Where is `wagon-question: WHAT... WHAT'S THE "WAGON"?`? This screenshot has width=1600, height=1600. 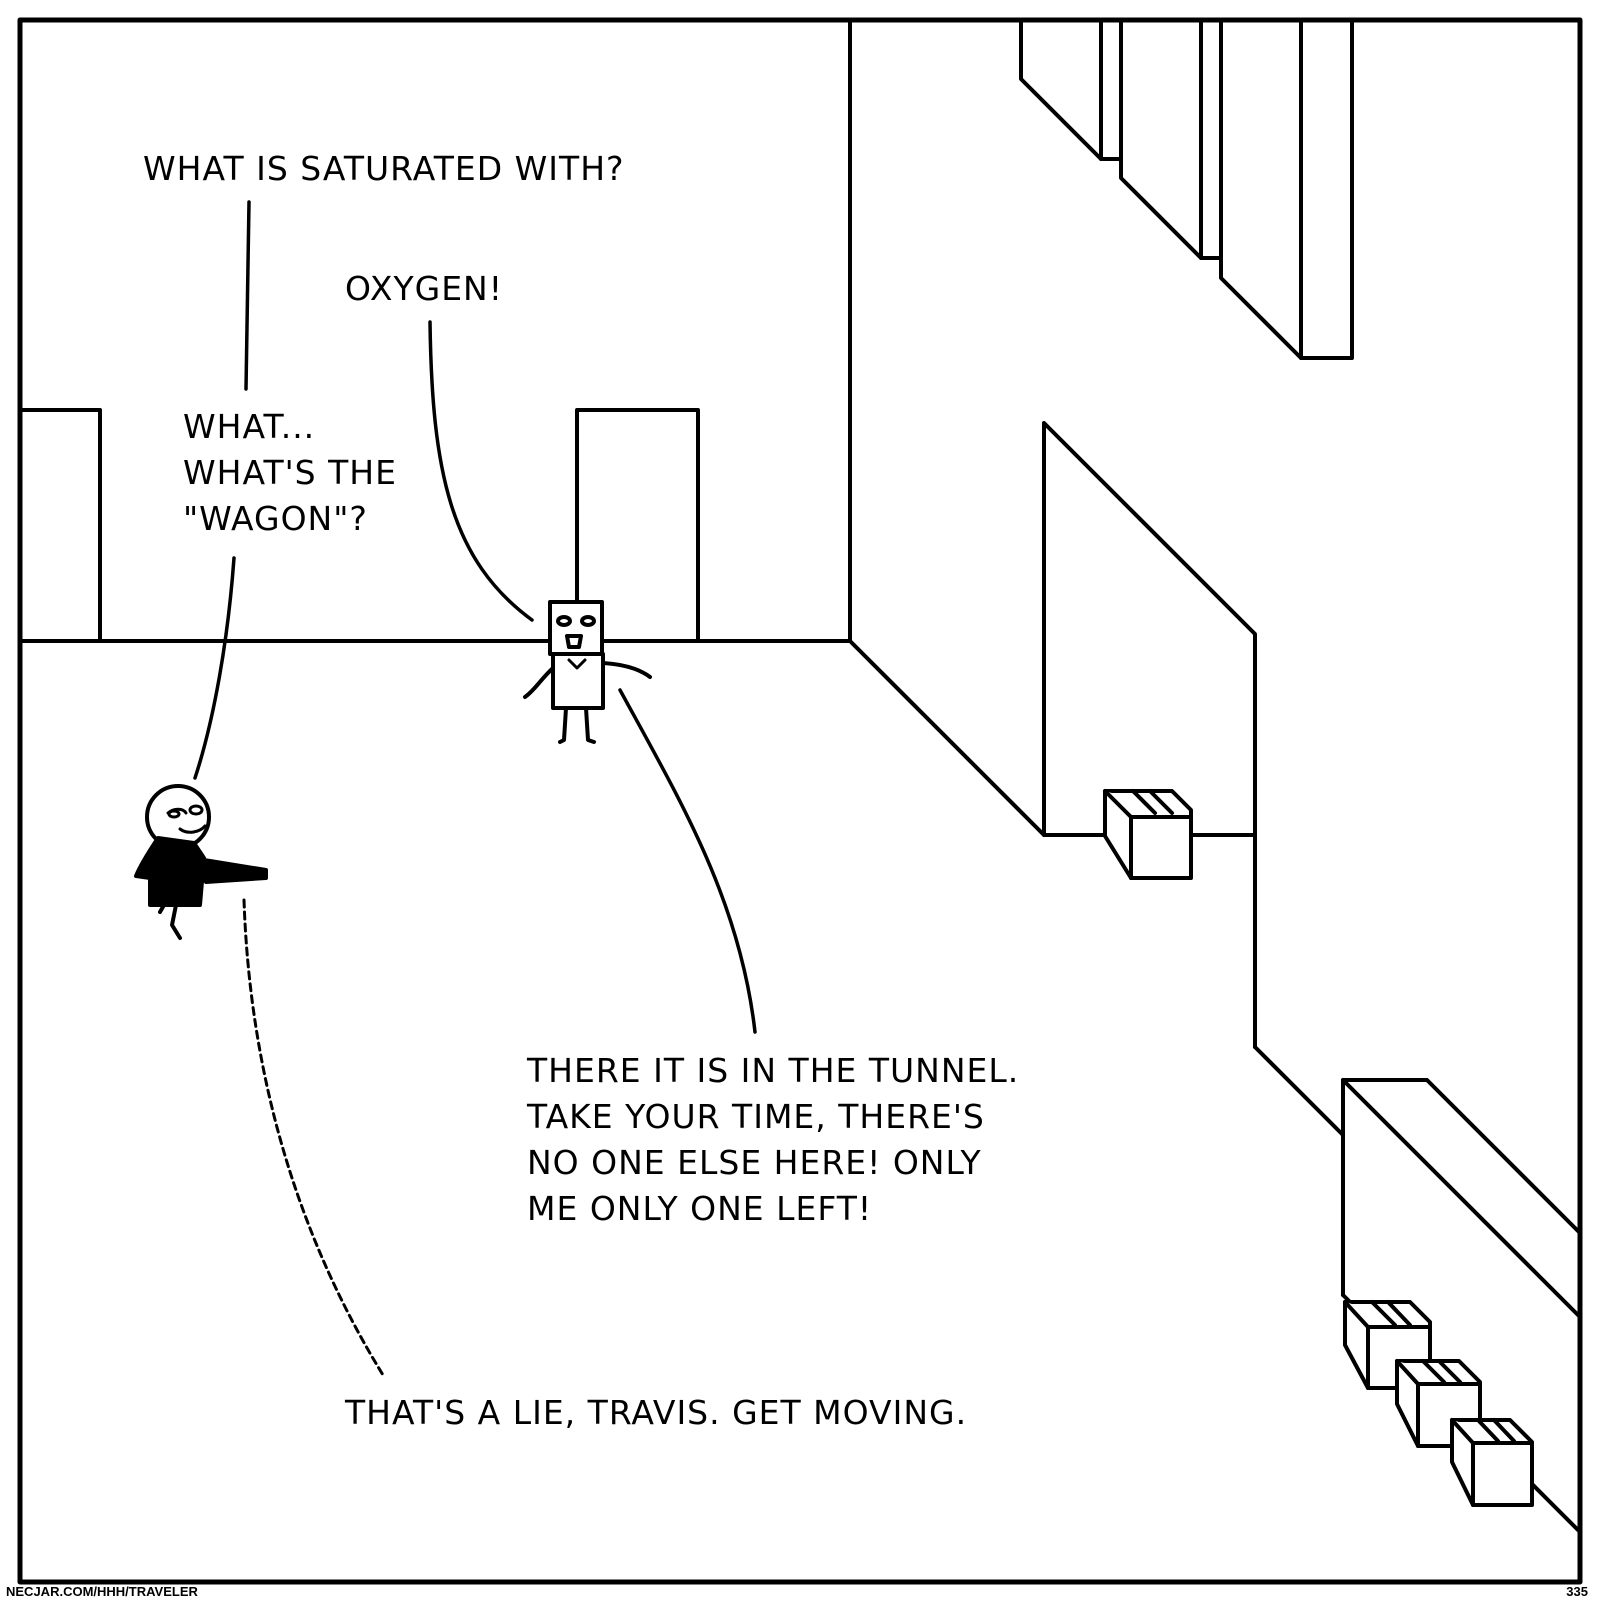
wagon-question: WHAT... WHAT'S THE "WAGON"? is located at coordinates (290, 473).